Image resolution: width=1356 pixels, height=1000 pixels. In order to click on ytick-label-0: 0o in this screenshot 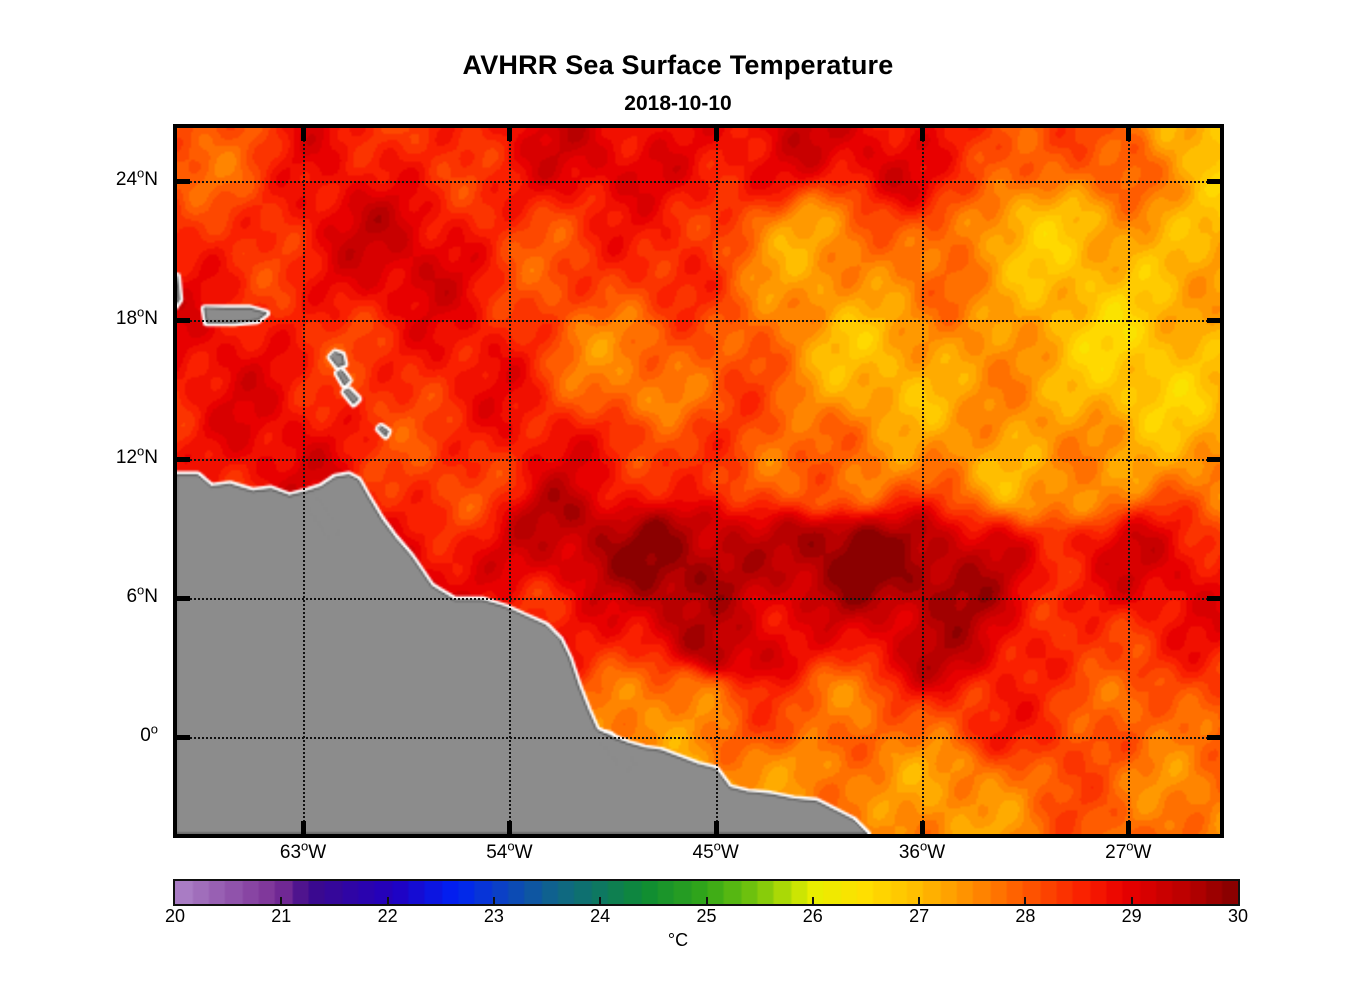, I will do `click(149, 733)`.